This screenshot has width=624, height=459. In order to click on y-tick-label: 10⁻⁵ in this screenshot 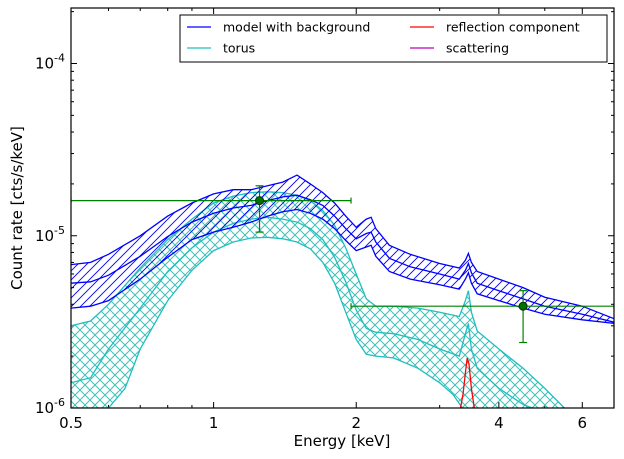, I will do `click(50, 234)`.